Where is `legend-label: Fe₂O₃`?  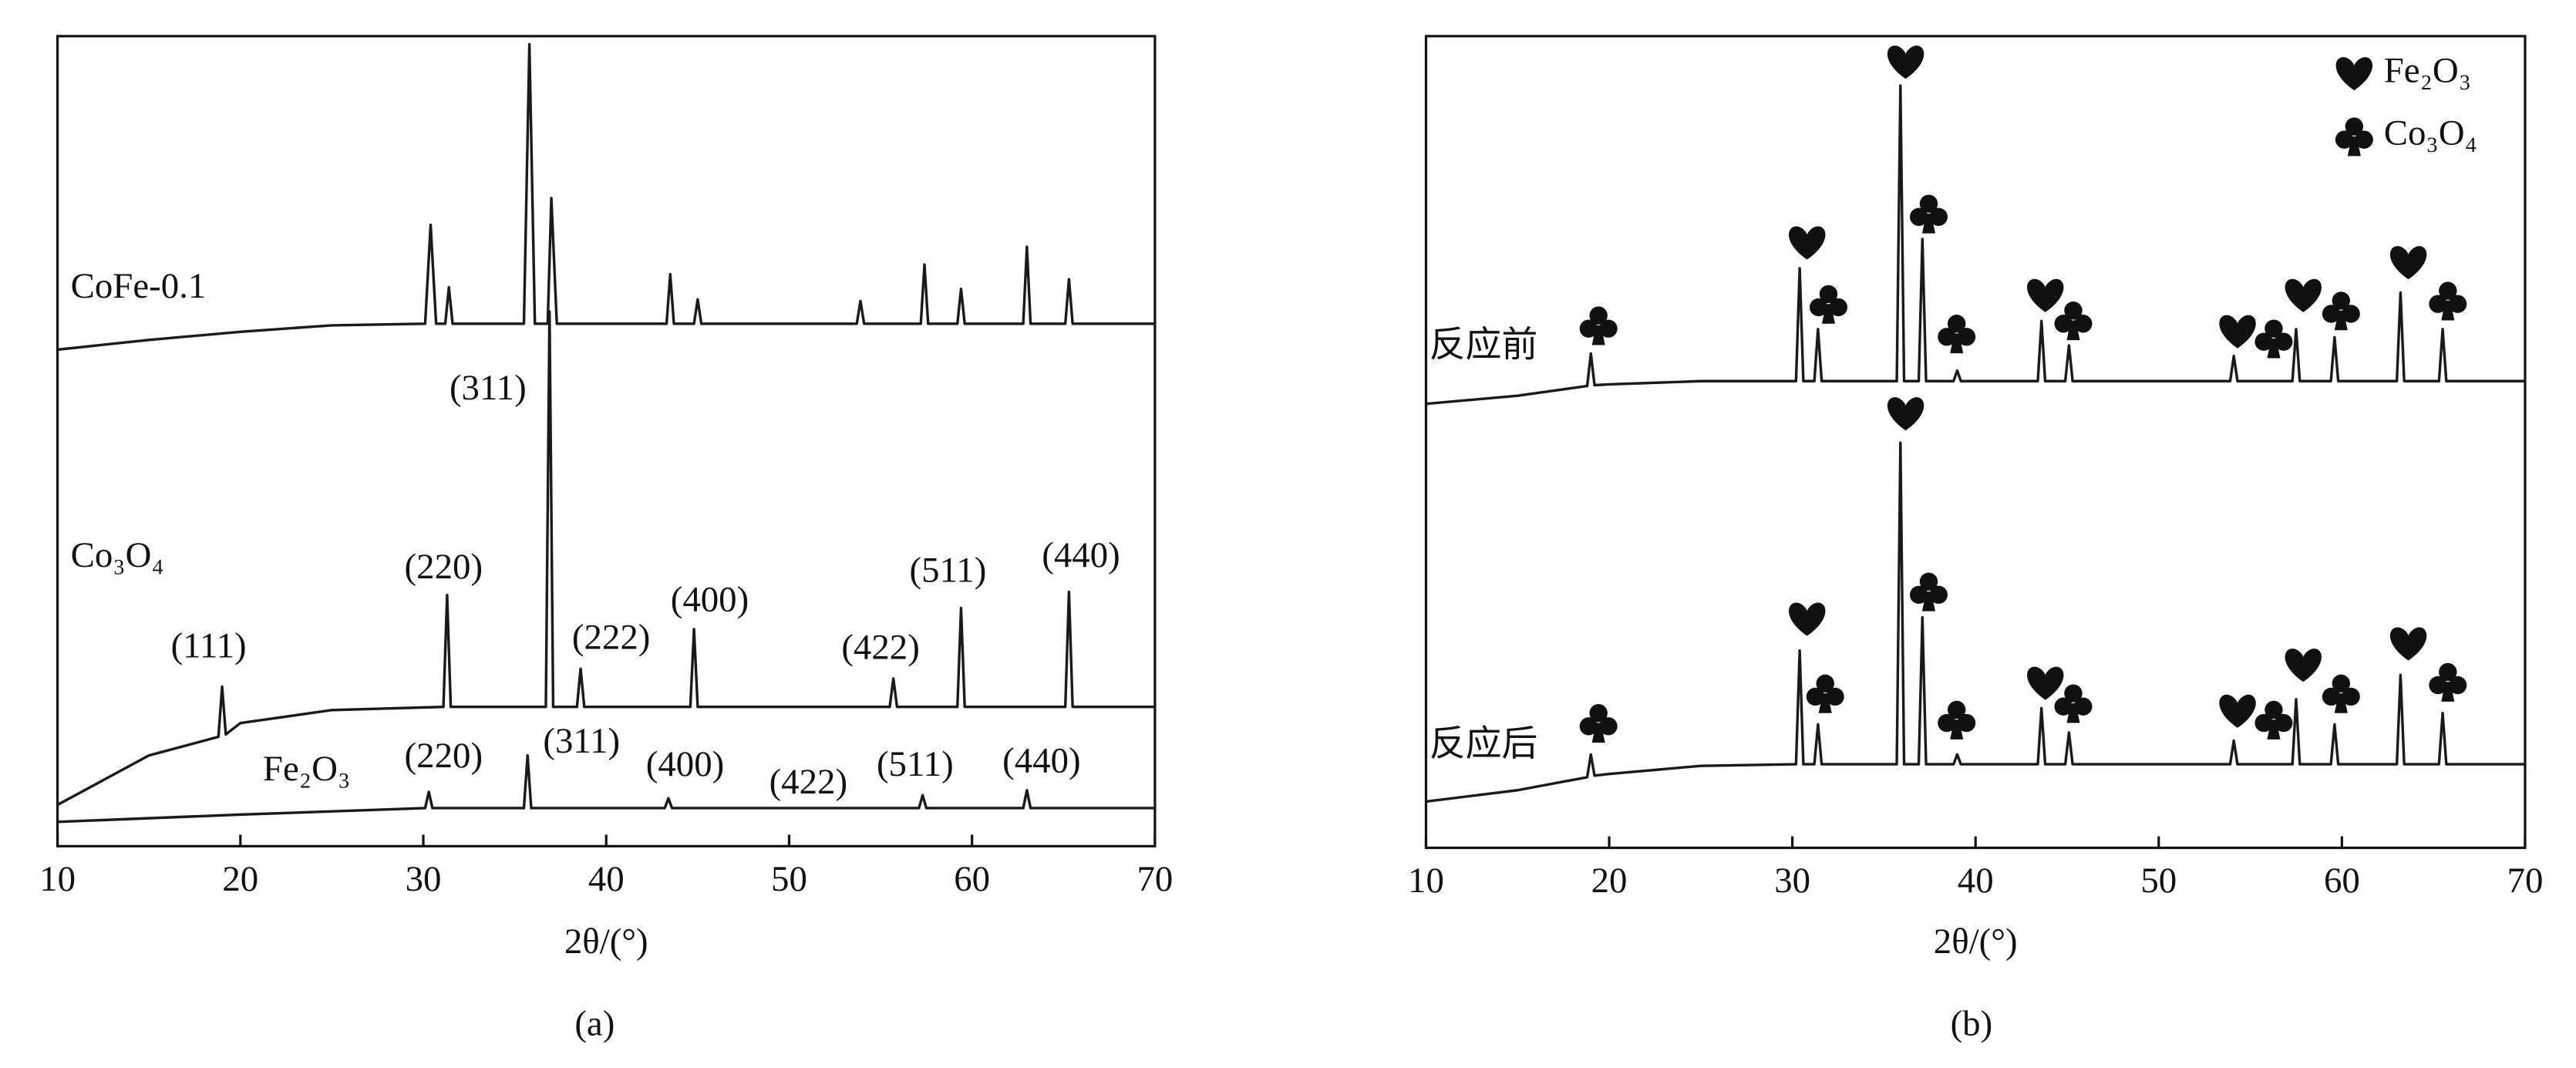 legend-label: Fe₂O₃ is located at coordinates (2427, 71).